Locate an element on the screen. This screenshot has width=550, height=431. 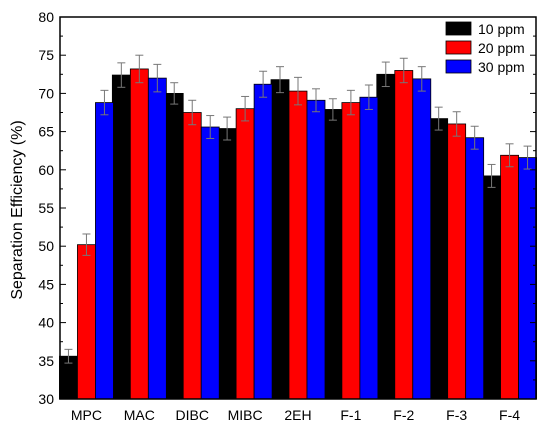
y-tick-label: 75 is located at coordinates (46, 55).